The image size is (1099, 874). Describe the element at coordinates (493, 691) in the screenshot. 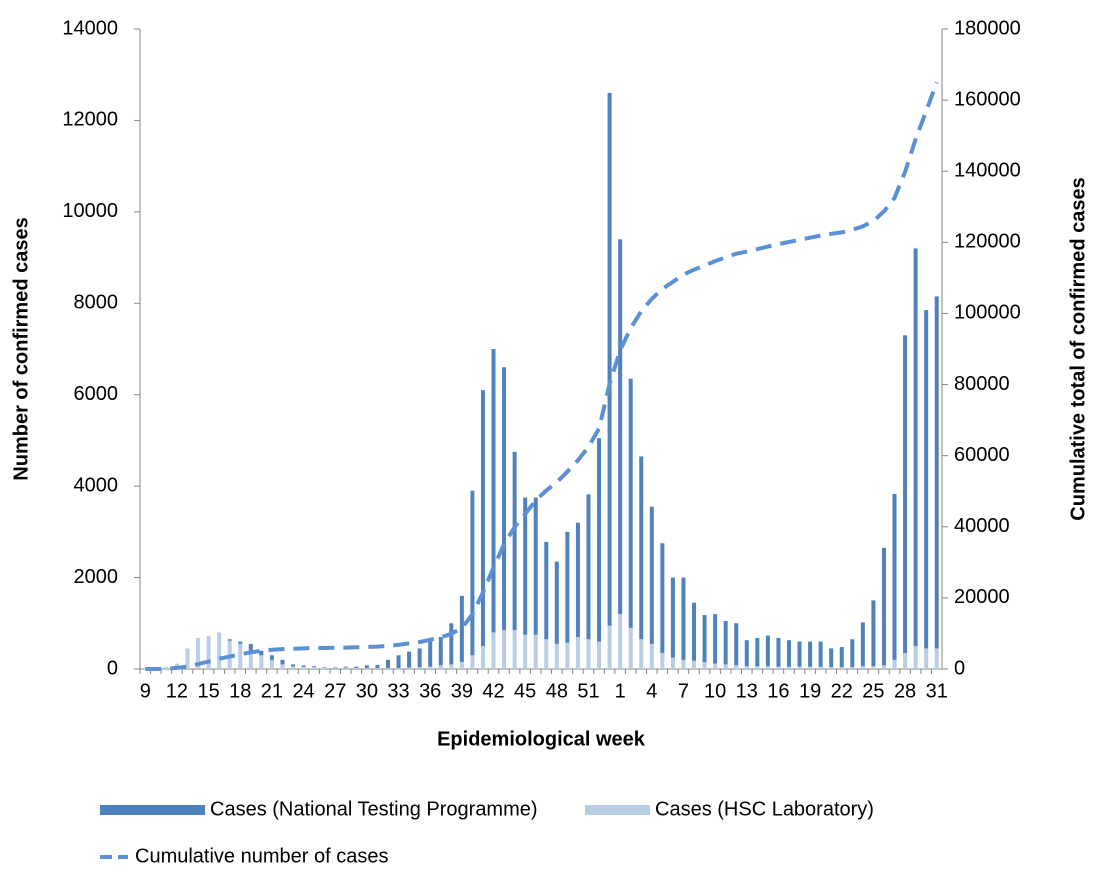

I see `x-tick-label: 42` at that location.